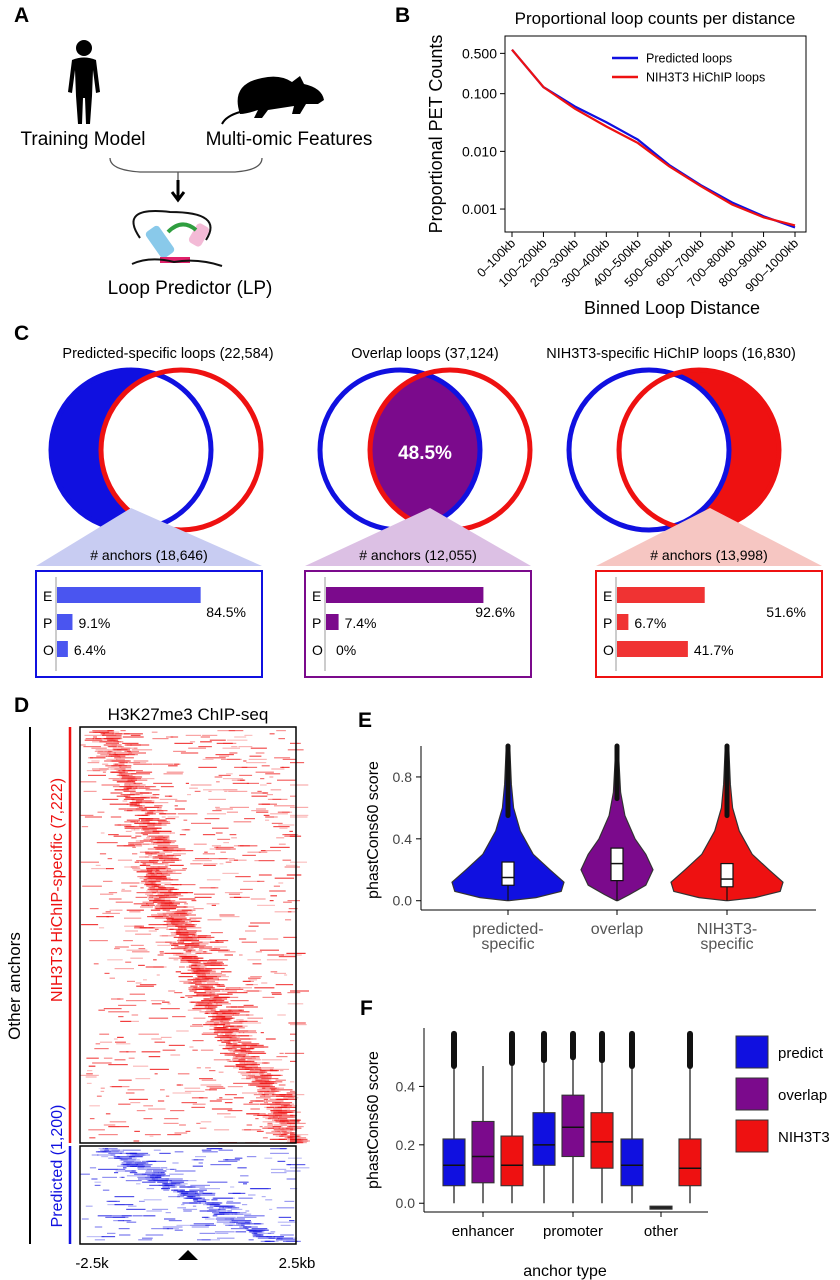 Image resolution: width=840 pixels, height=1280 pixels. Describe the element at coordinates (57, 1166) in the screenshot. I see `predicted-group-label: Predicted (1,200)` at that location.